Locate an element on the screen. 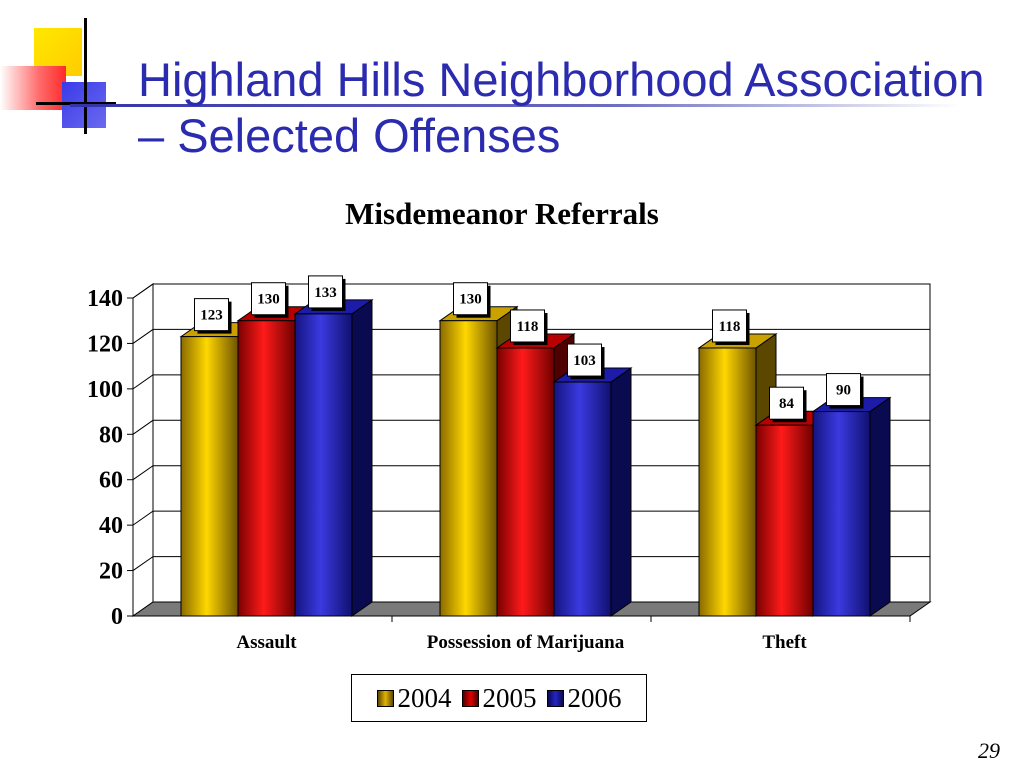 The width and height of the screenshot is (1024, 768). title-underline is located at coordinates (515, 105).